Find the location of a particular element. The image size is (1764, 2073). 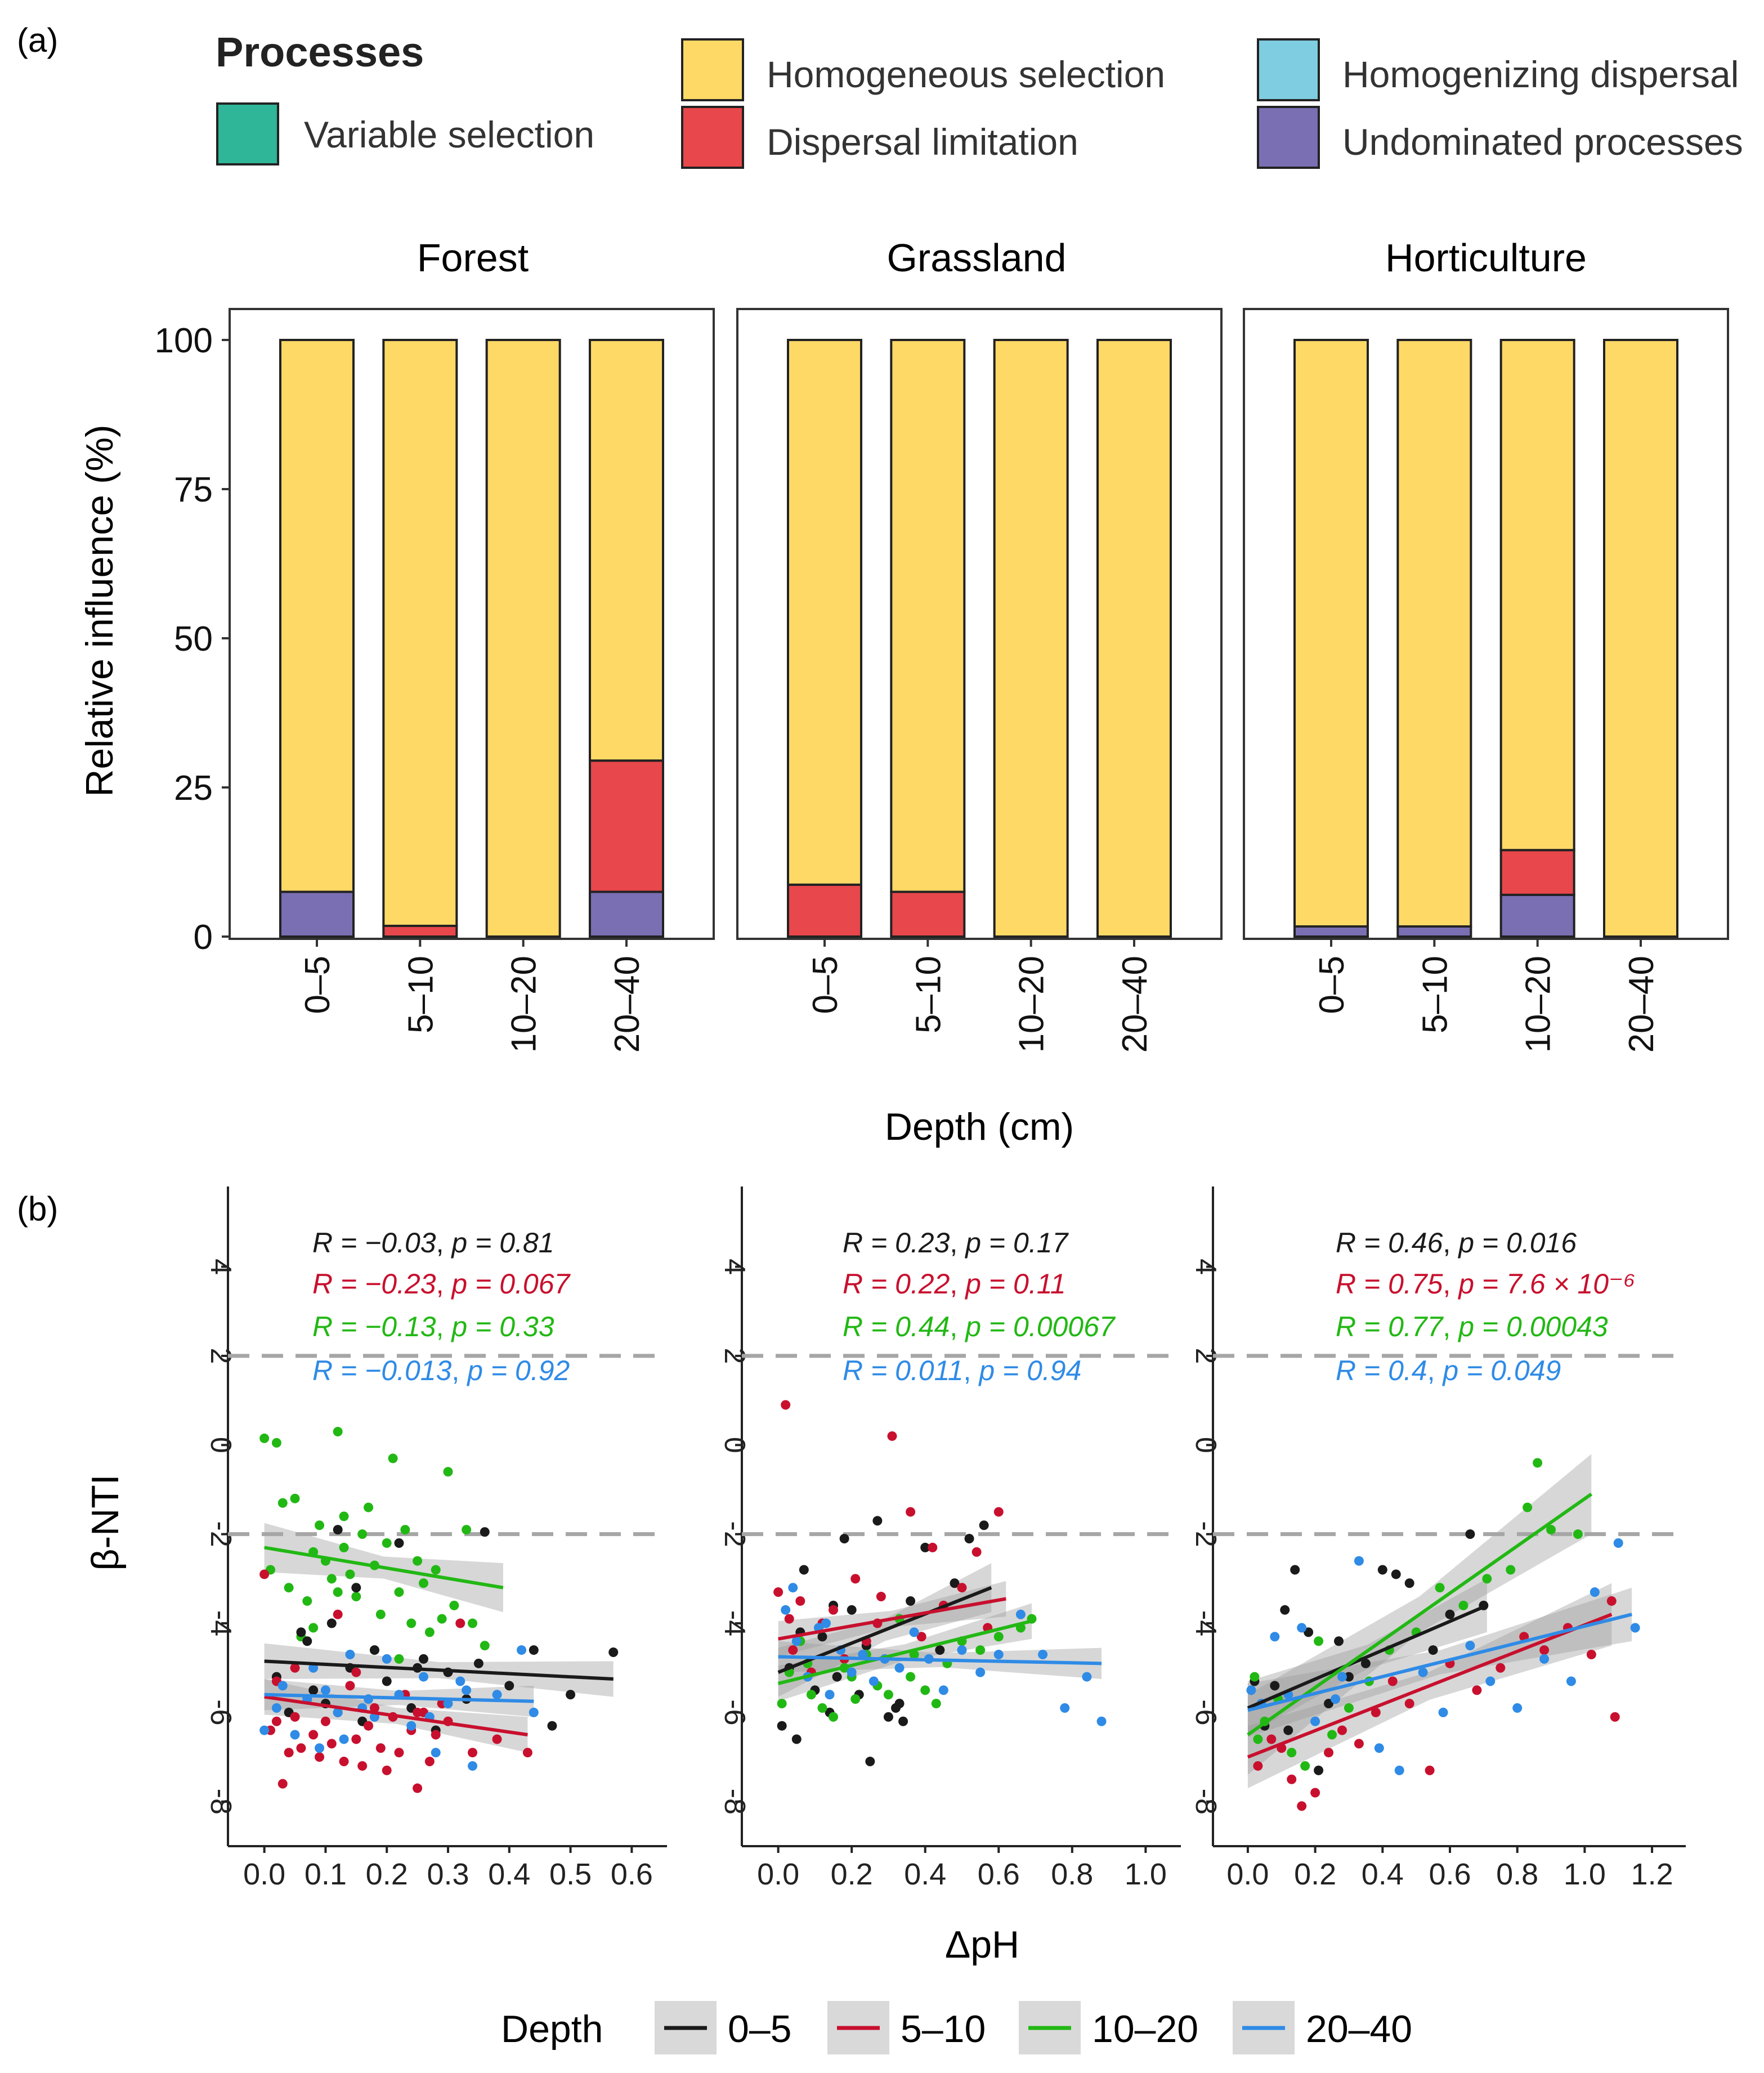

a-ytick-label-0: 0 is located at coordinates (203, 937).